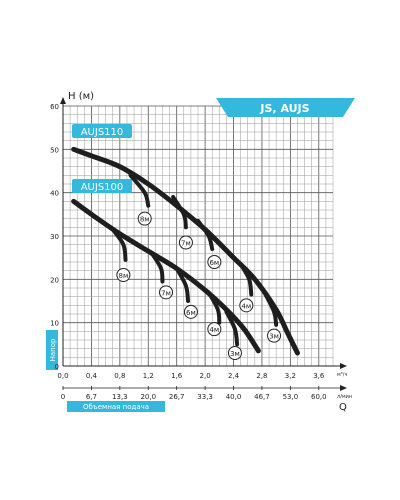 Image resolution: width=400 pixels, height=500 pixels. What do you see at coordinates (343, 407) in the screenshot?
I see `x-axis-letter: Q` at bounding box center [343, 407].